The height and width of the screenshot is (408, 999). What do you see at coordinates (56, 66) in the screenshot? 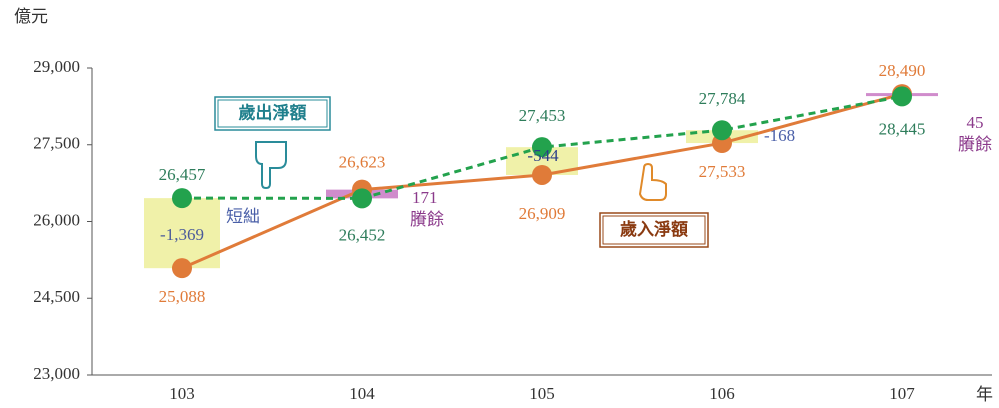
I see `y-tick-label: 29,000` at bounding box center [56, 66].